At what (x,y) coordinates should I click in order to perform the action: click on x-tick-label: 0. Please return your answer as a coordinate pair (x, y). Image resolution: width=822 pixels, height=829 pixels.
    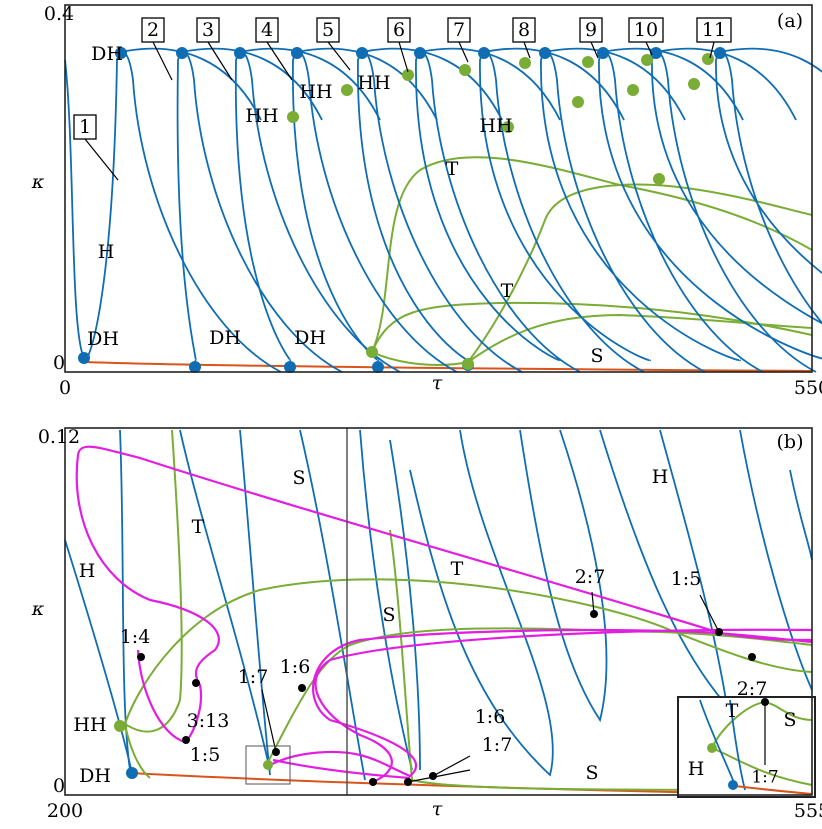
    Looking at the image, I should click on (65, 388).